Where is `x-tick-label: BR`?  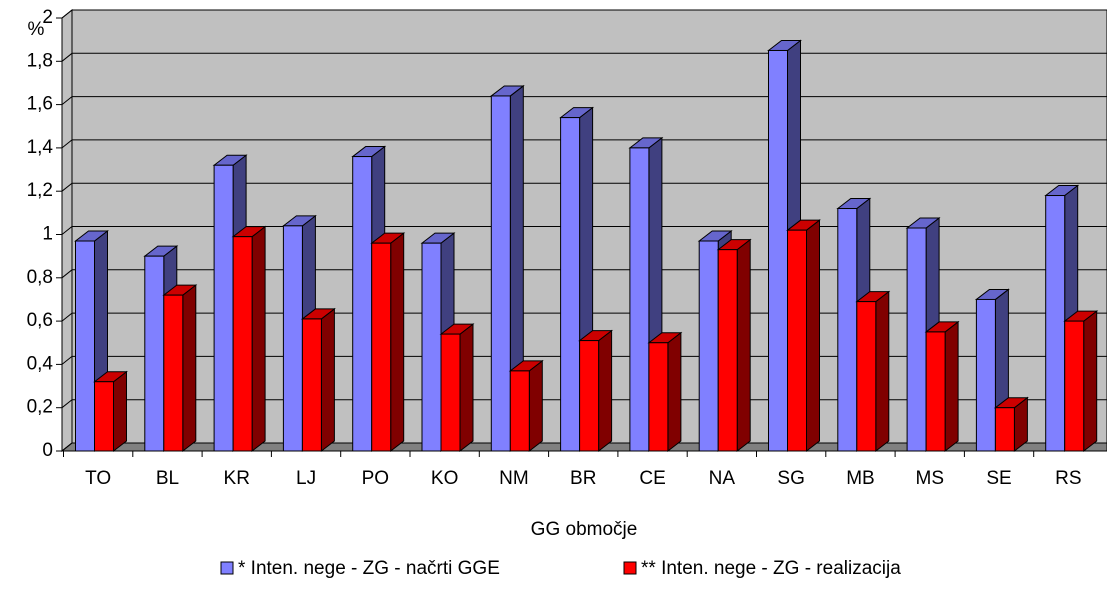
x-tick-label: BR is located at coordinates (583, 478).